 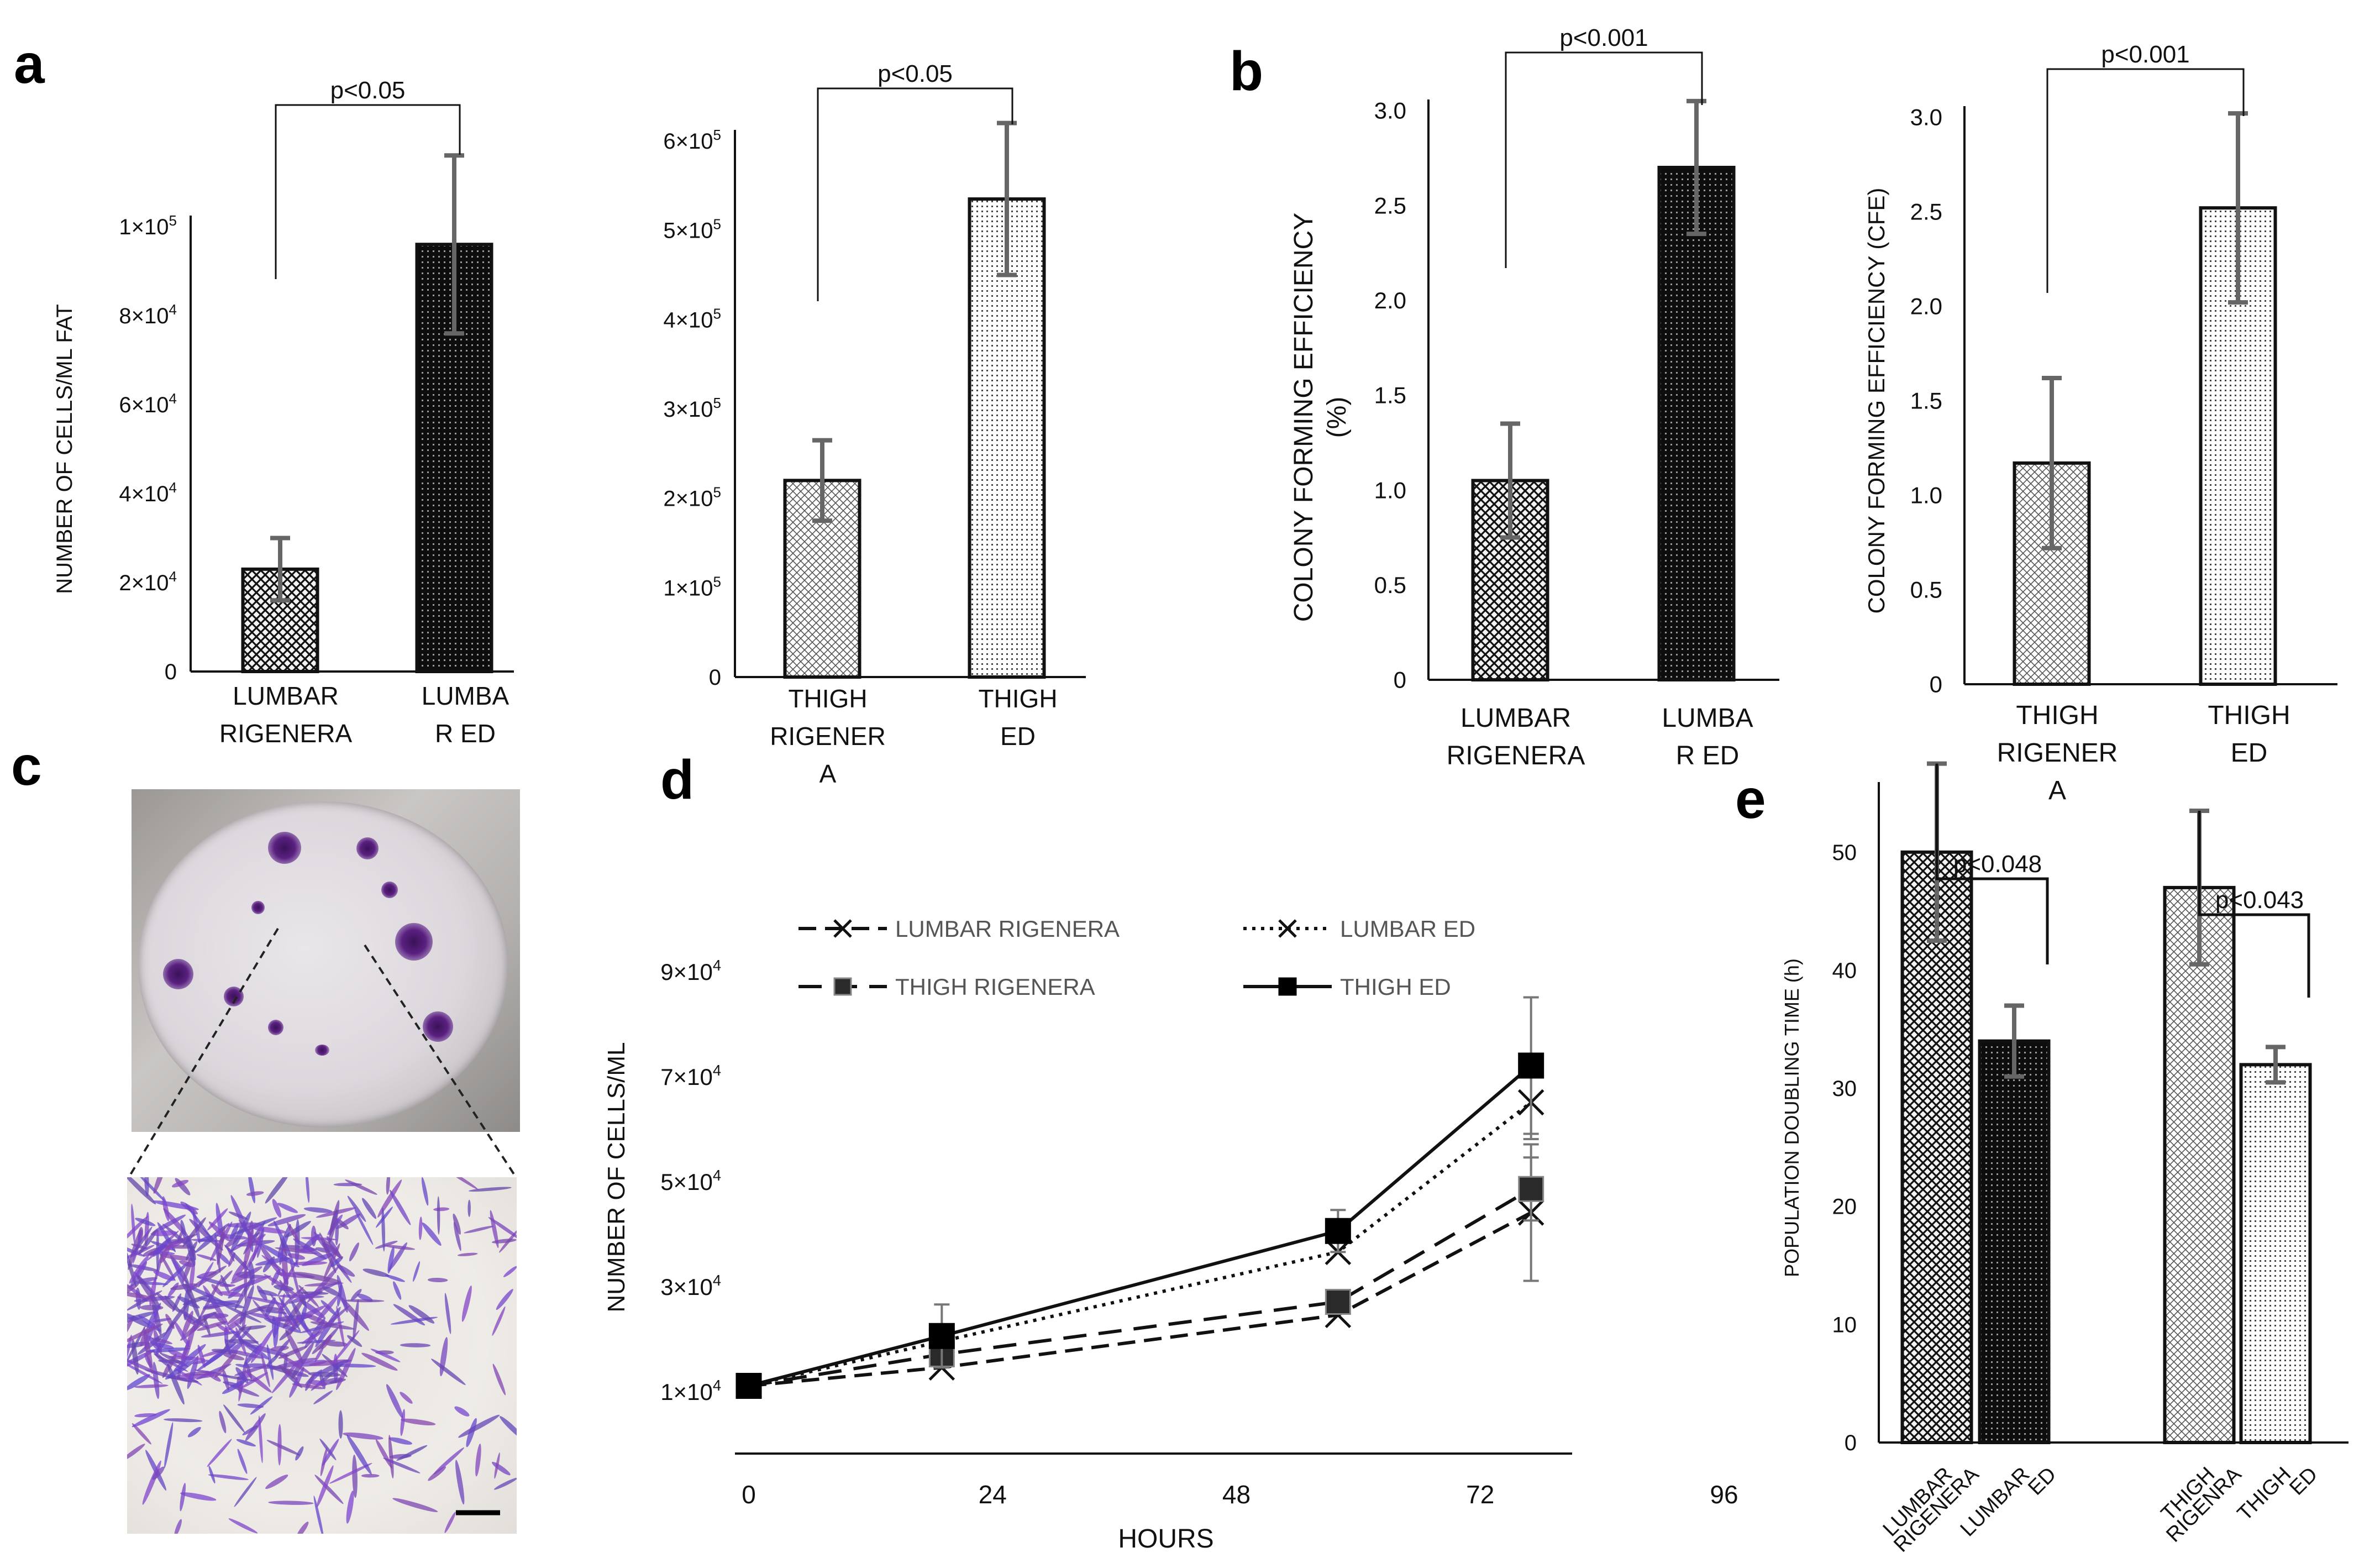 I want to click on y-tick-label: 5×10⁴, so click(x=690, y=1181).